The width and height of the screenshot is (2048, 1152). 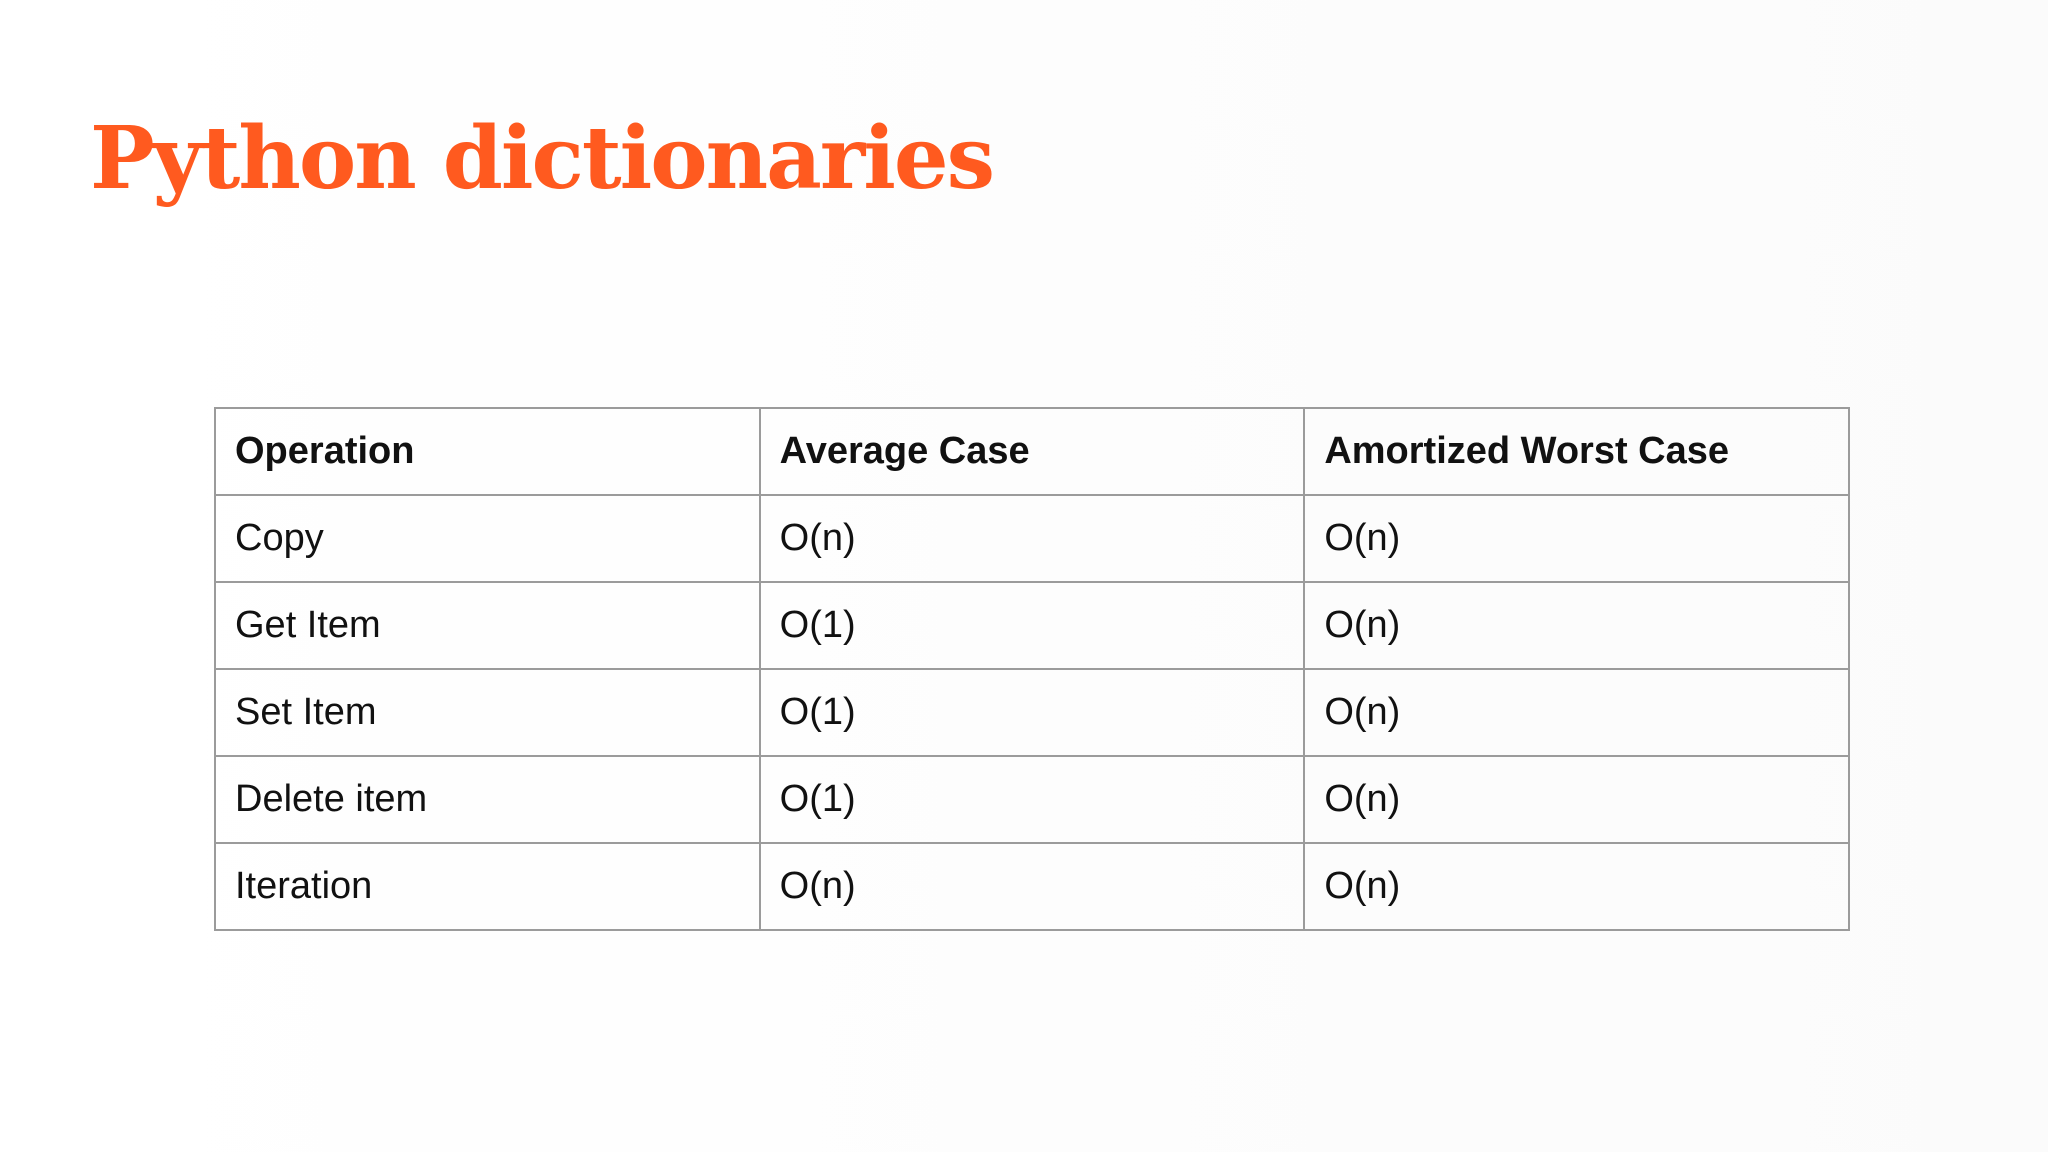 What do you see at coordinates (487, 799) in the screenshot?
I see `operation-cell: Delete item` at bounding box center [487, 799].